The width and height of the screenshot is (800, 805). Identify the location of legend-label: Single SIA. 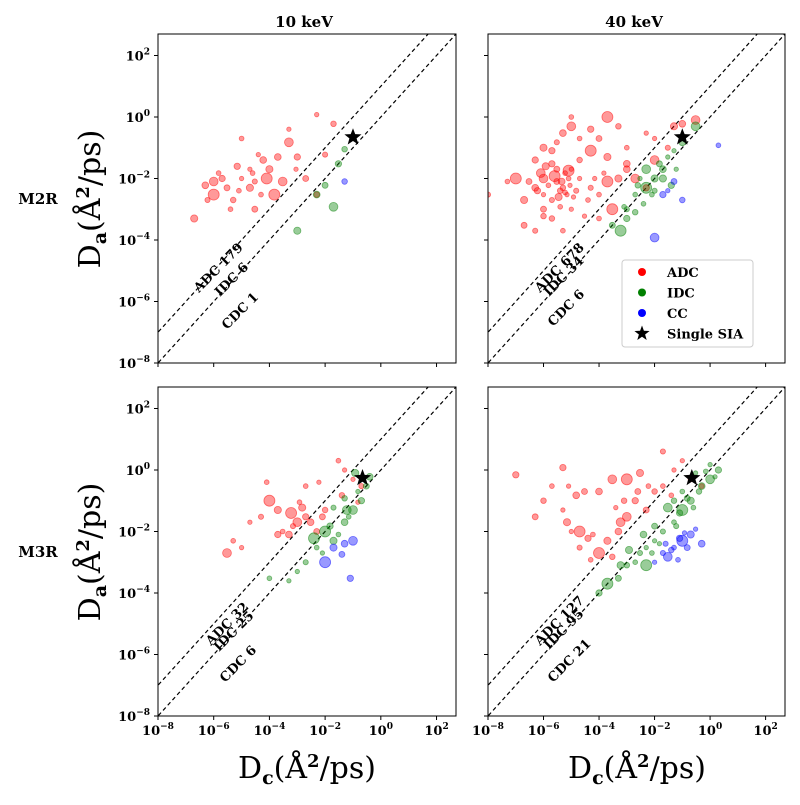
(705, 335).